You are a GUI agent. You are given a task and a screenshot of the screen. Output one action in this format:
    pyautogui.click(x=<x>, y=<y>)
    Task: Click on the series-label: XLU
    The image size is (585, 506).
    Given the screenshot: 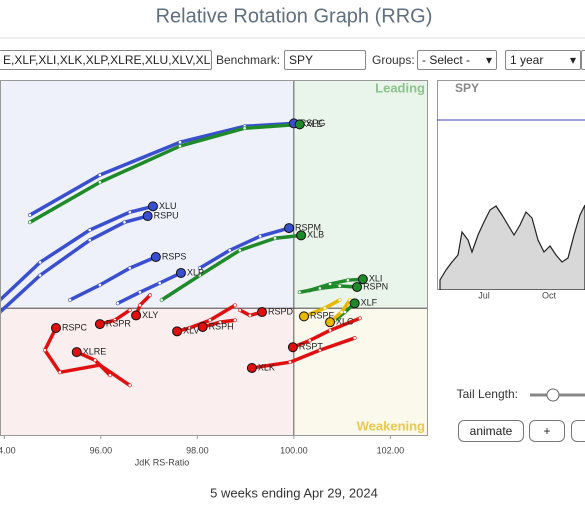 What is the action you would take?
    pyautogui.click(x=168, y=206)
    